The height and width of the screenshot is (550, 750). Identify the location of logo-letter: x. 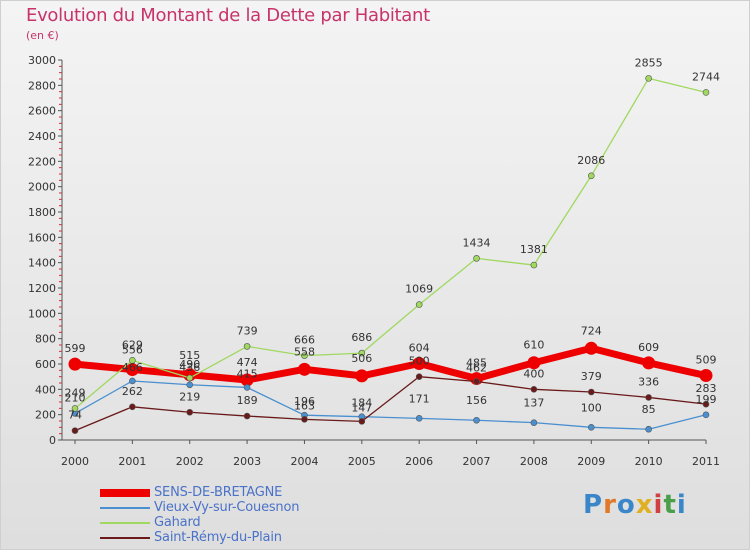
(644, 505).